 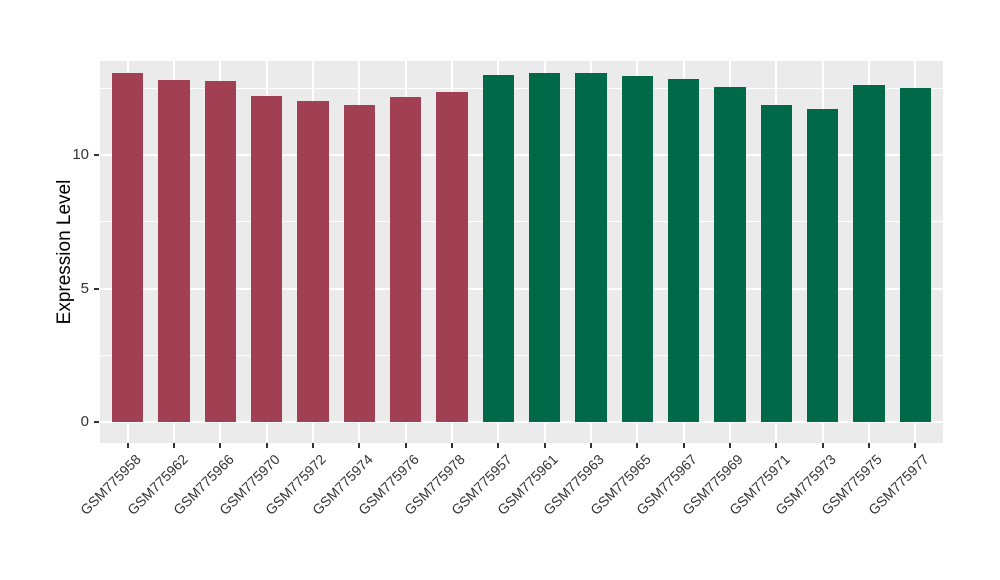 I want to click on y-tick-label: 10, so click(x=80, y=154).